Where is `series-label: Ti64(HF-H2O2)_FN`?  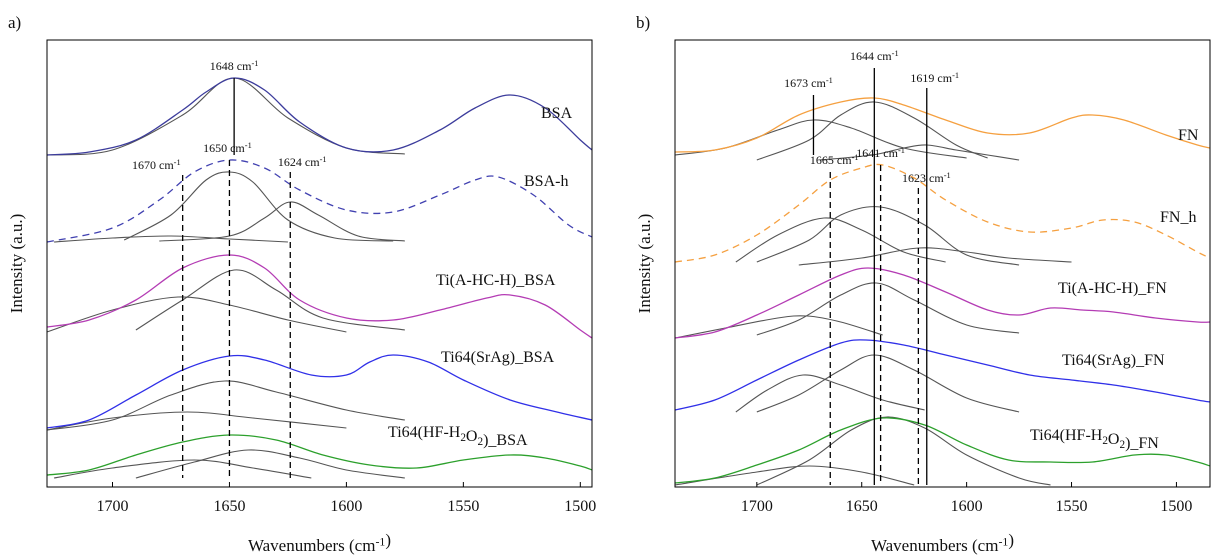
series-label: Ti64(HF-H2O2)_FN is located at coordinates (1094, 439).